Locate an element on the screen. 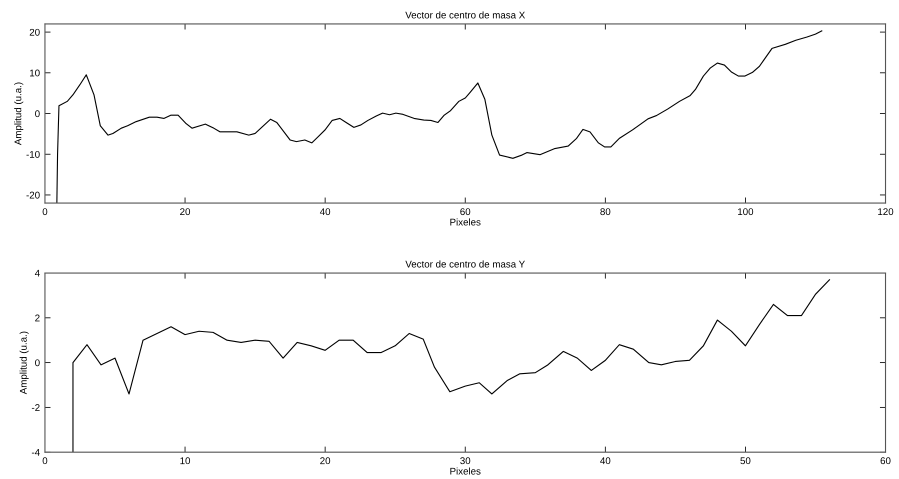 The width and height of the screenshot is (899, 479). chart-title: Vector de centro de masa X is located at coordinates (465, 14).